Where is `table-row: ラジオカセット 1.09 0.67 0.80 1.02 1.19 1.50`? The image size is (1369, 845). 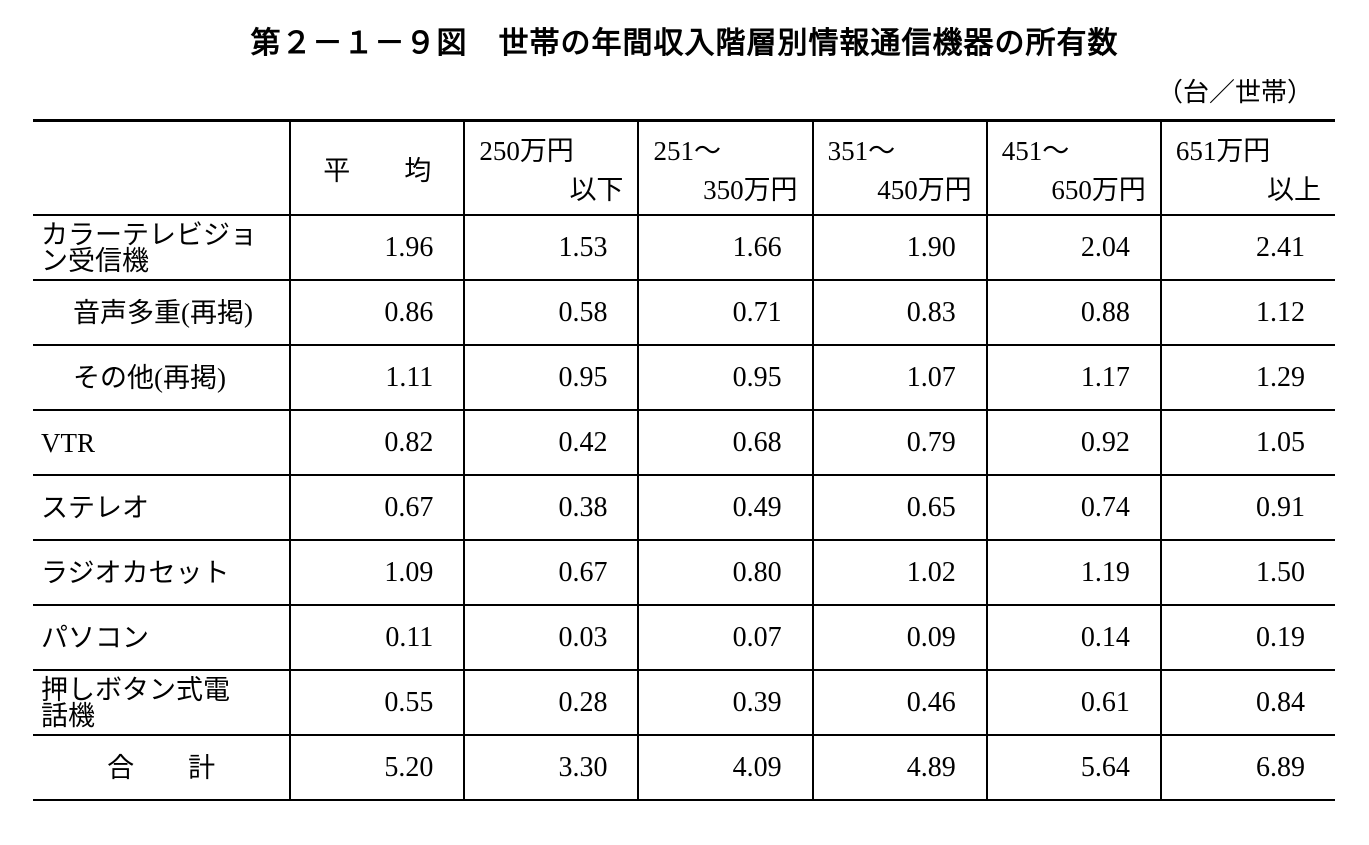
table-row: ラジオカセット 1.09 0.67 0.80 1.02 1.19 1.50 is located at coordinates (684, 573).